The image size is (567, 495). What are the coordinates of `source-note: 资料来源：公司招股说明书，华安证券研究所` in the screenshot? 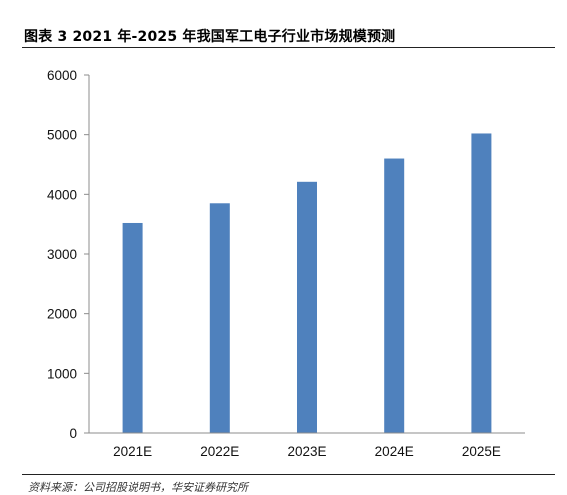 It's located at (138, 487).